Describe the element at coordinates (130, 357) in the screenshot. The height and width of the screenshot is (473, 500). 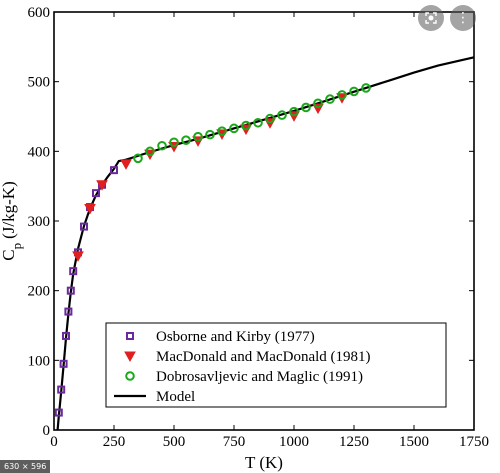
I see `legend-swatch-triangle-down` at that location.